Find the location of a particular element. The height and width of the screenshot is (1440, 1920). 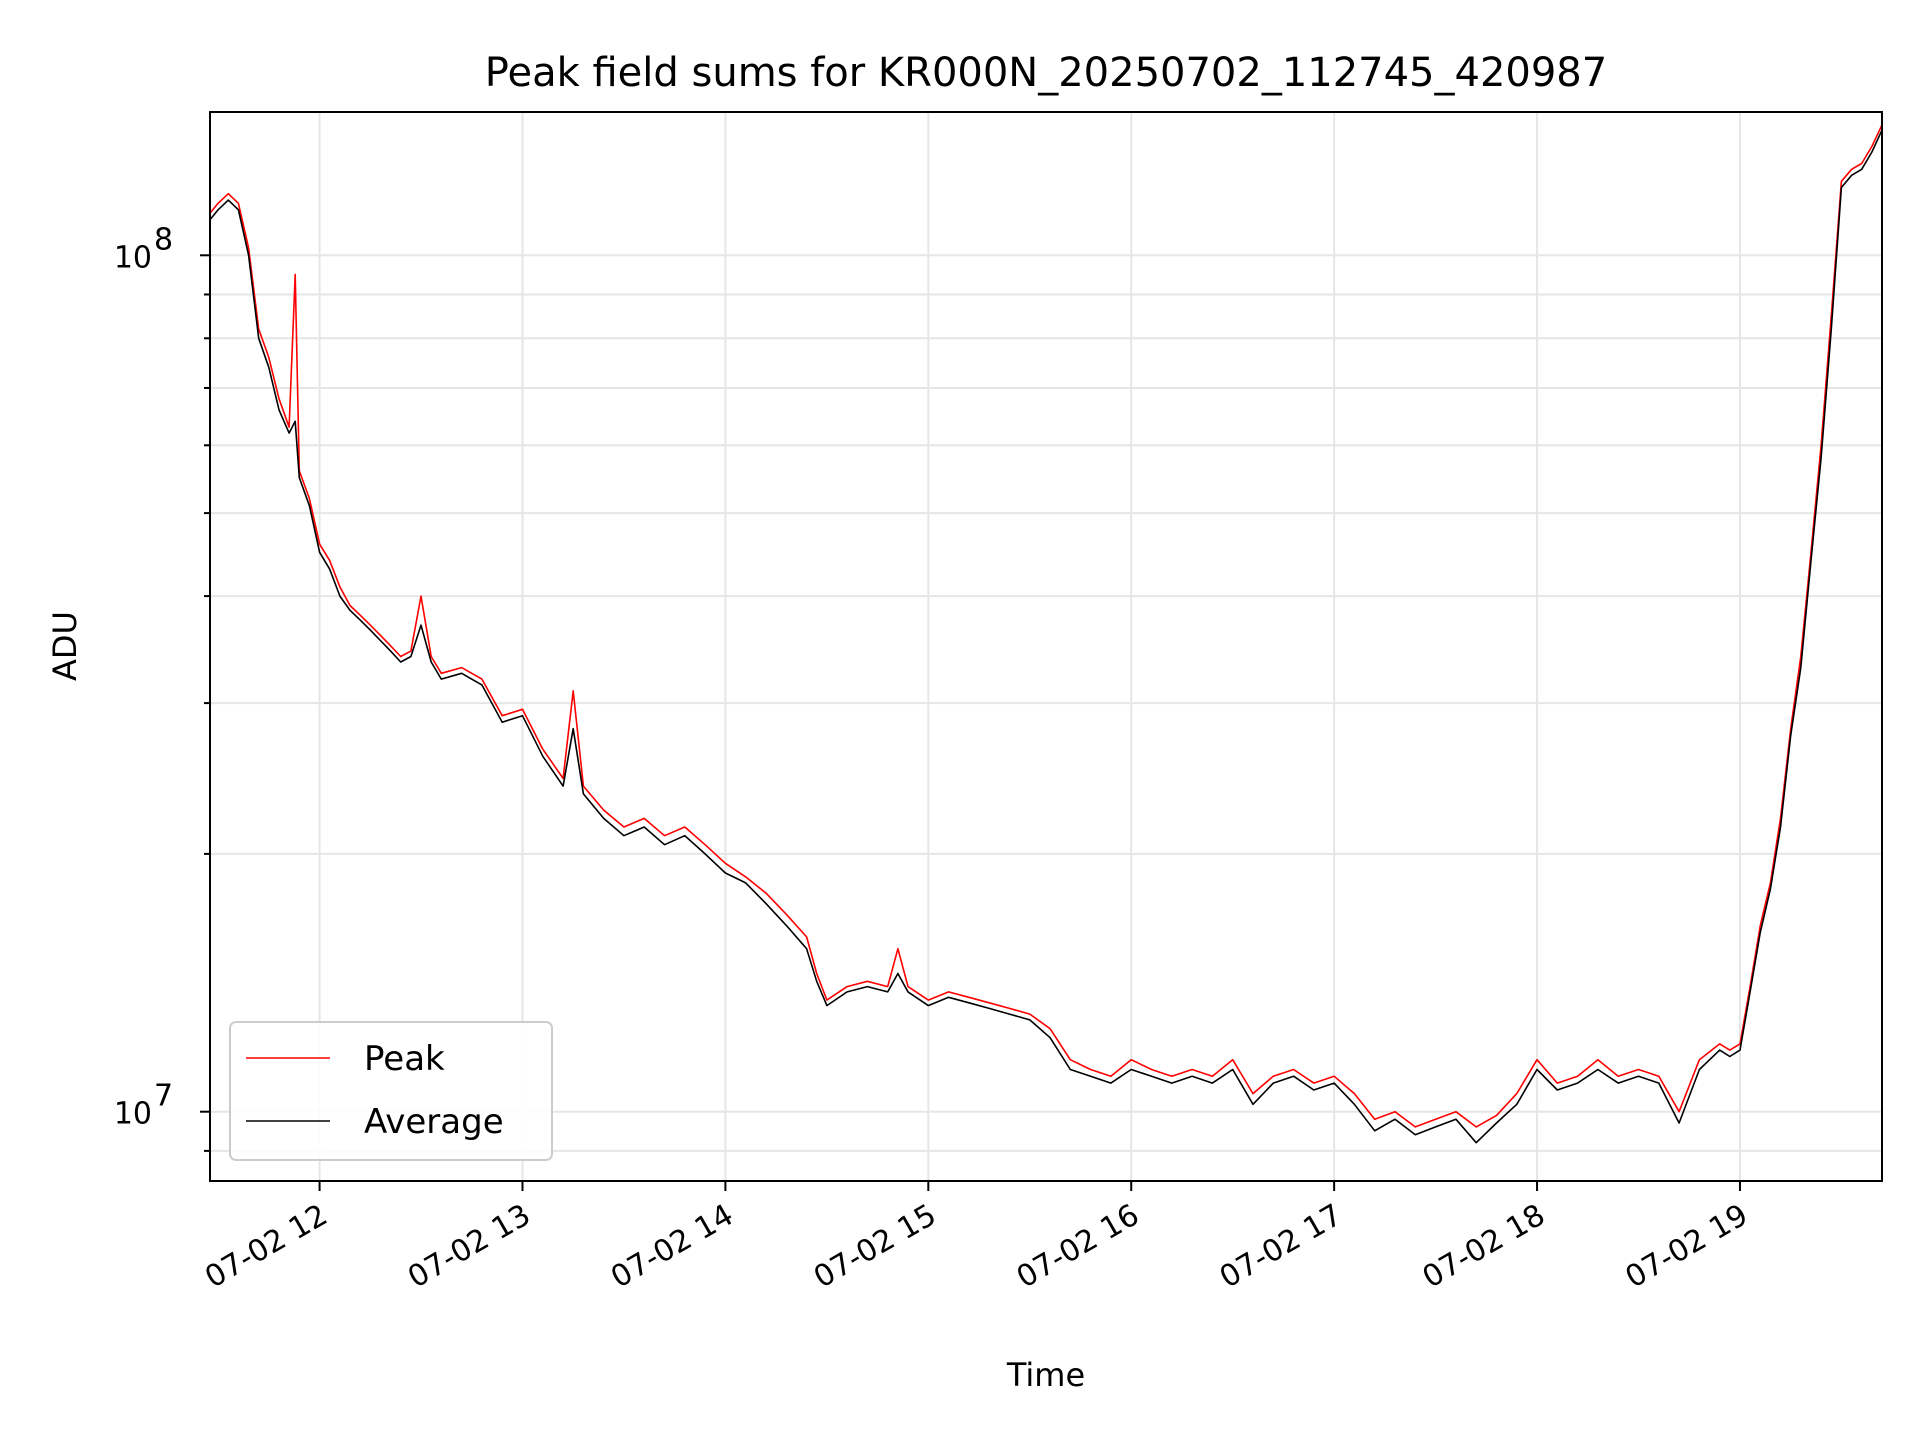

legend: Peak Average is located at coordinates (391, 1091).